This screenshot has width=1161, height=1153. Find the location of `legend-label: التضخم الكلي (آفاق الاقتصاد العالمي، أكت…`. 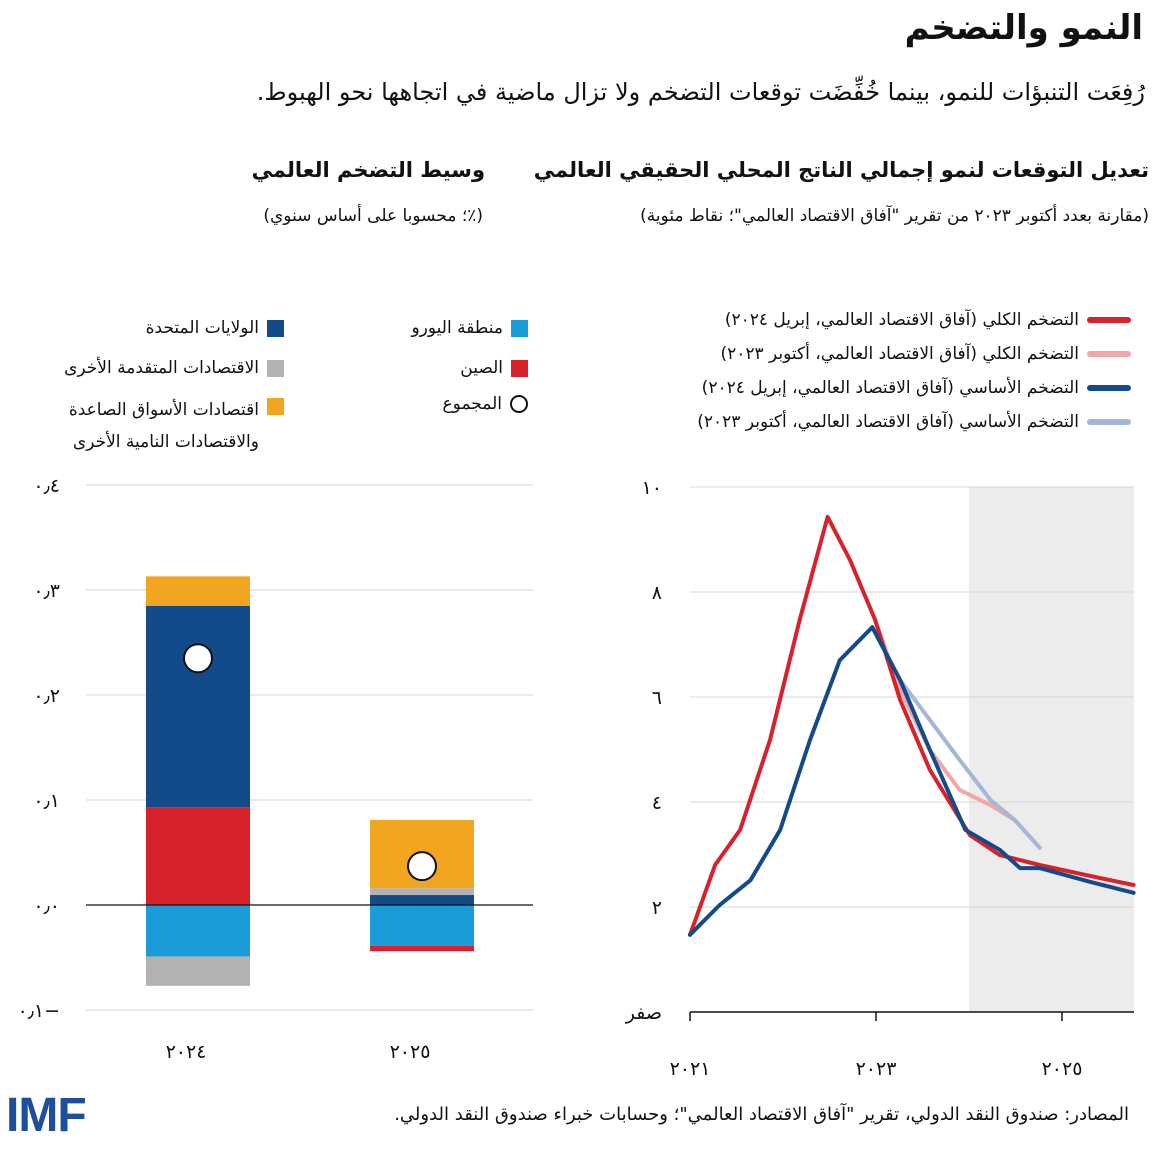

legend-label: التضخم الكلي (آفاق الاقتصاد العالمي، أكت… is located at coordinates (899, 354).